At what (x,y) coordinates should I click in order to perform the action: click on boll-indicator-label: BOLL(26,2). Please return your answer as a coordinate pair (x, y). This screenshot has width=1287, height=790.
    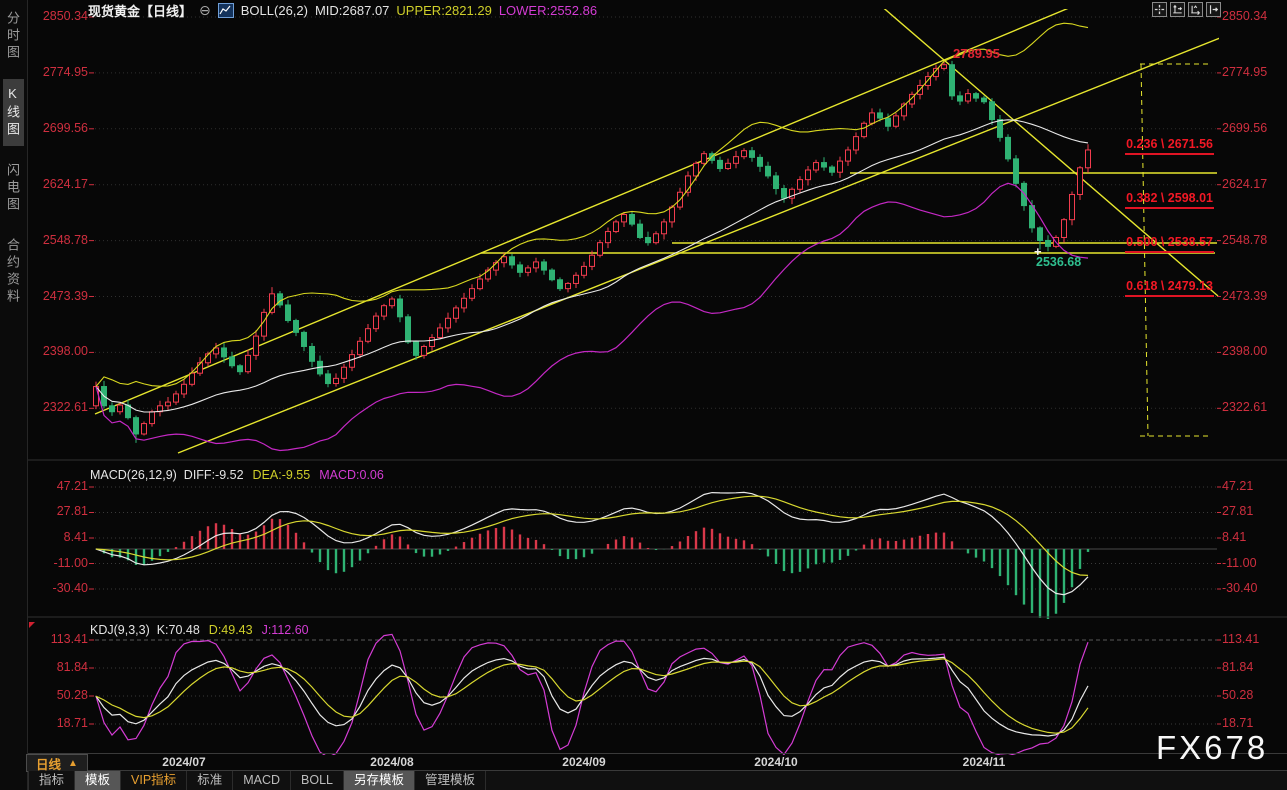
    Looking at the image, I should click on (274, 10).